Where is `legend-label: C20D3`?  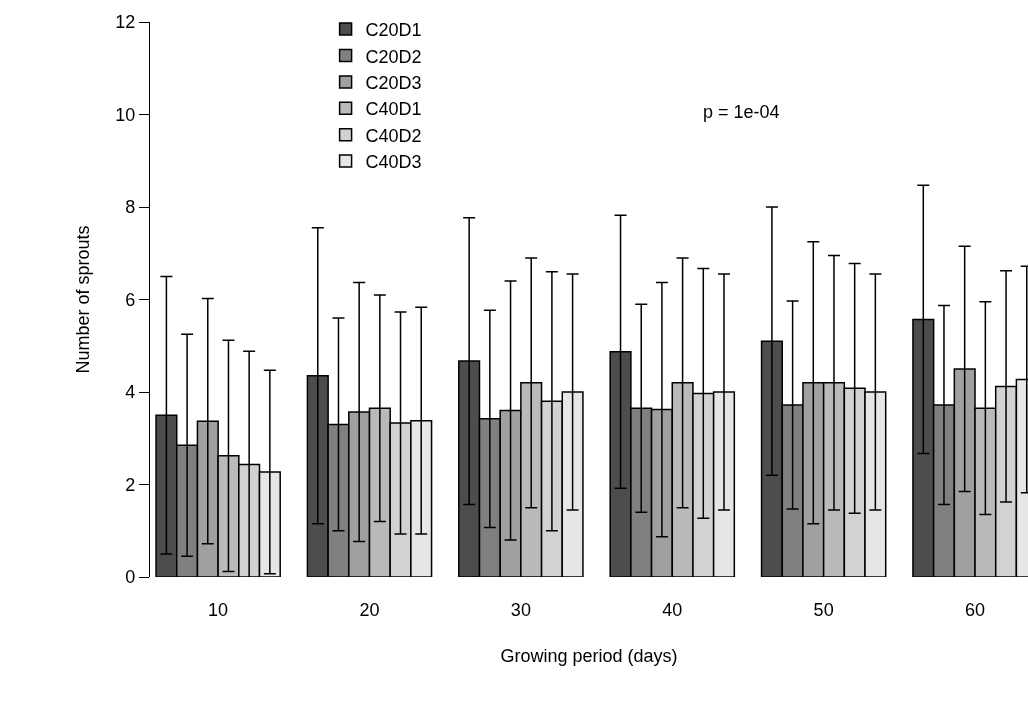 legend-label: C20D3 is located at coordinates (393, 82).